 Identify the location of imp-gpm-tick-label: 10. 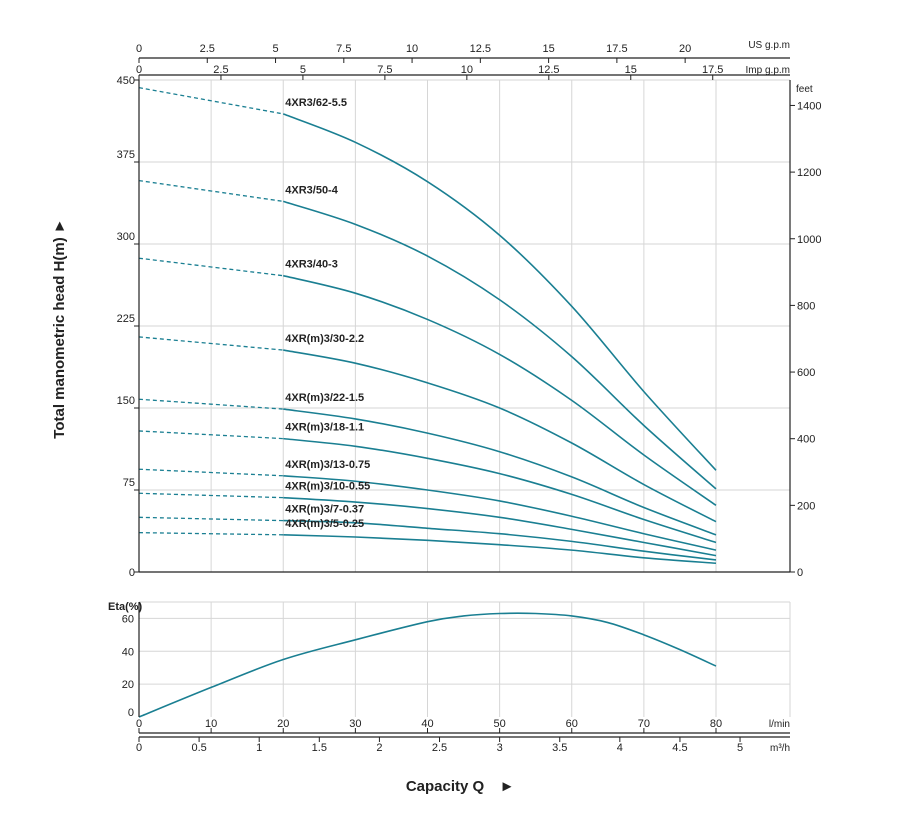
(467, 70).